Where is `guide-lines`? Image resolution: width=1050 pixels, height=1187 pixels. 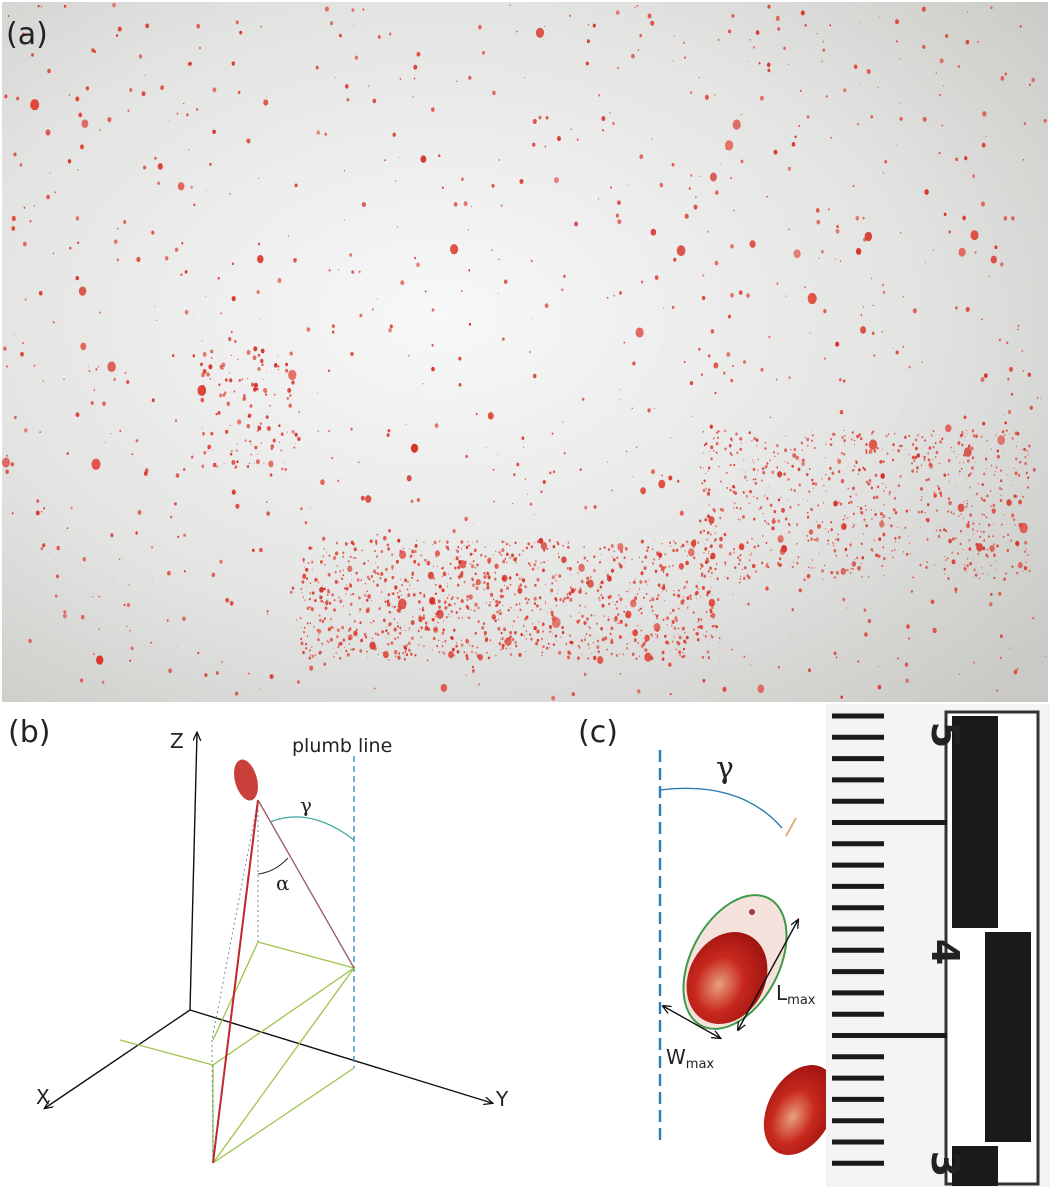
guide-lines is located at coordinates (235, 981).